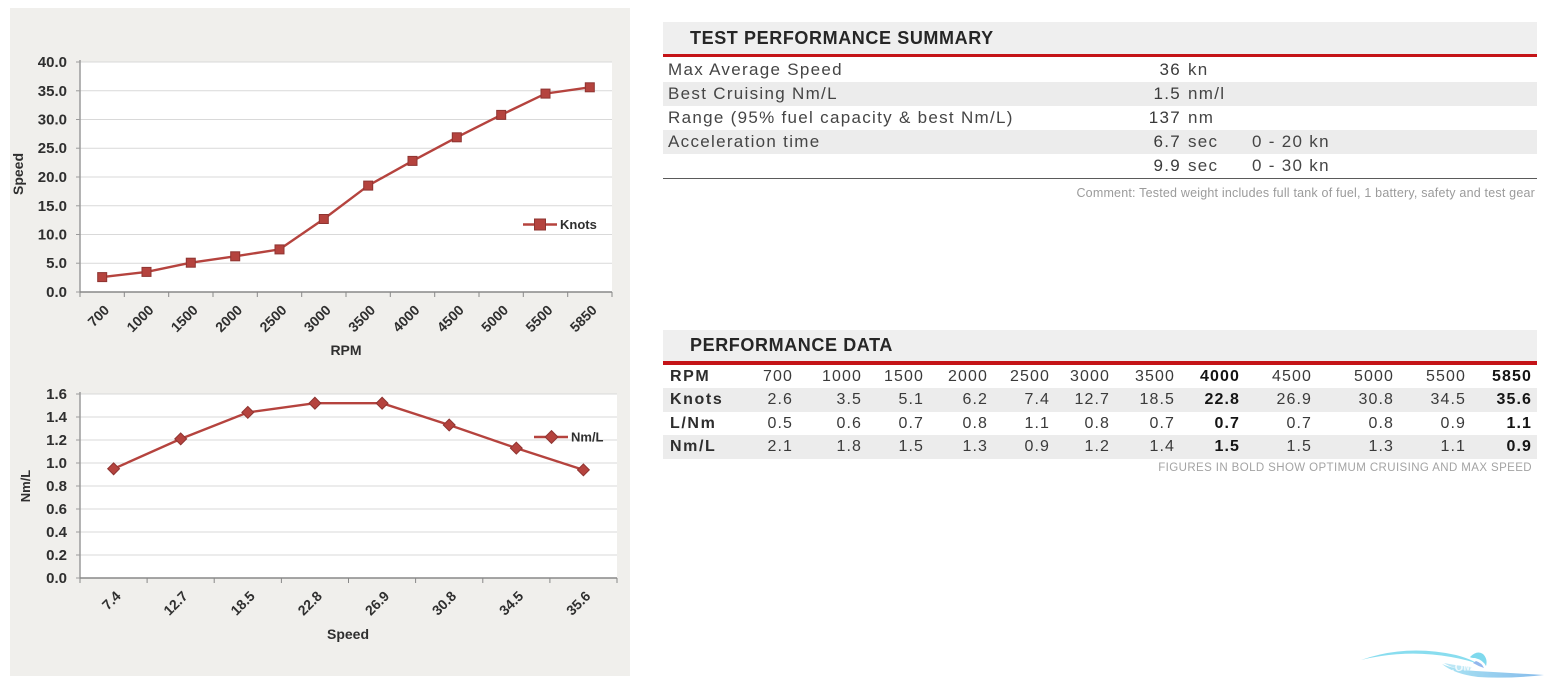 Image resolution: width=1560 pixels, height=692 pixels. What do you see at coordinates (583, 318) in the screenshot?
I see `svg-text: 5850` at bounding box center [583, 318].